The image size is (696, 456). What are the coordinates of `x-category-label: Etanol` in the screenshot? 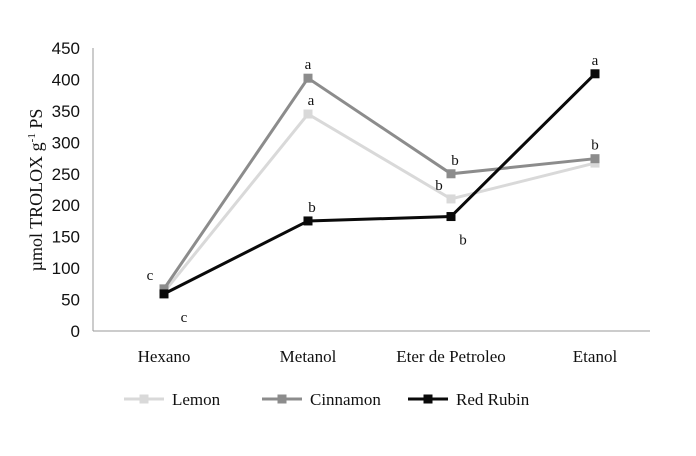 It's located at (595, 356).